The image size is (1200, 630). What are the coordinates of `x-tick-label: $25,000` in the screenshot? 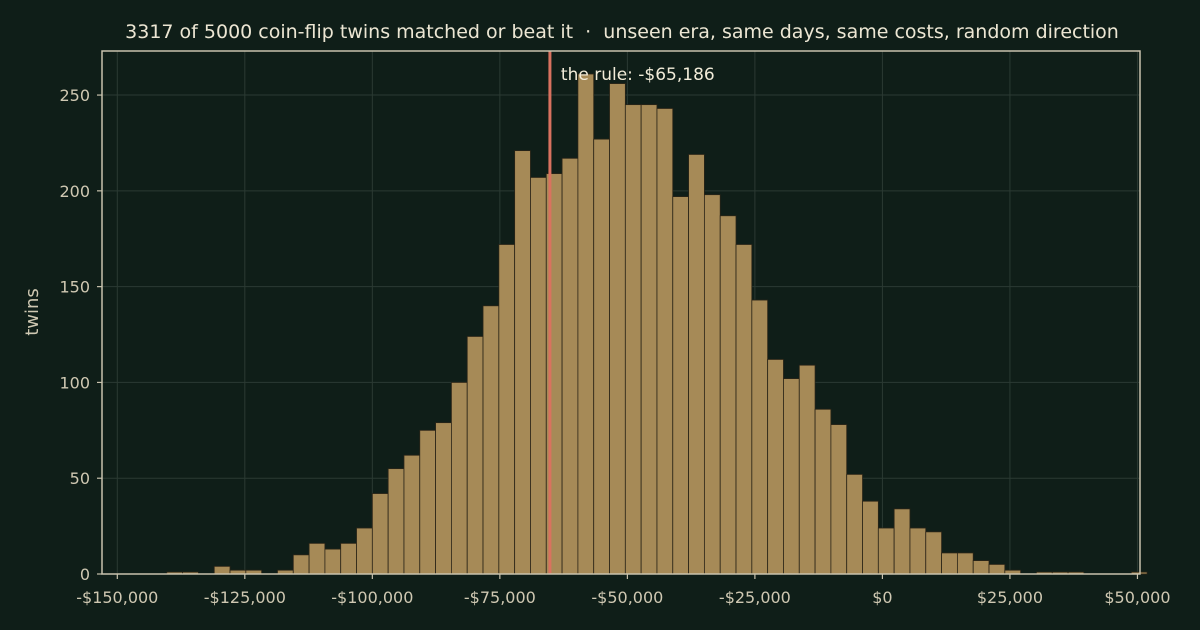 It's located at (1010, 597).